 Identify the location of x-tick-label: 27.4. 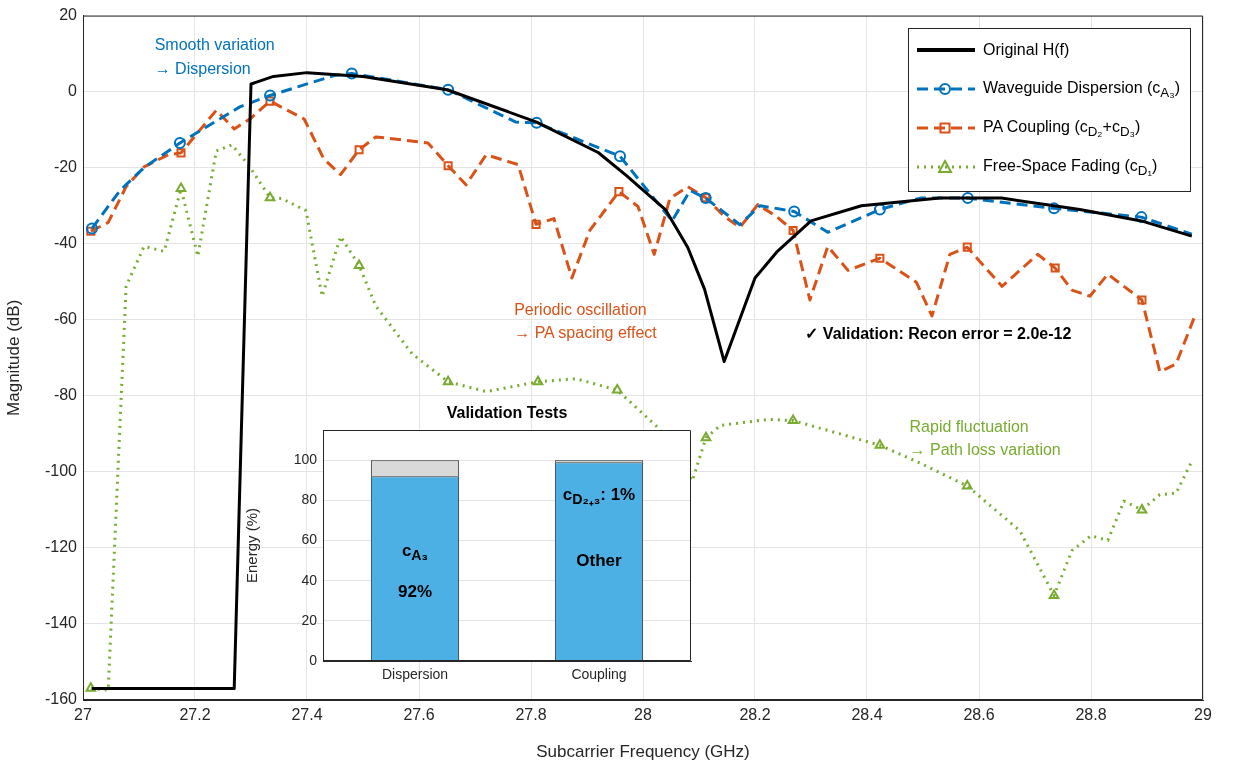
(307, 715).